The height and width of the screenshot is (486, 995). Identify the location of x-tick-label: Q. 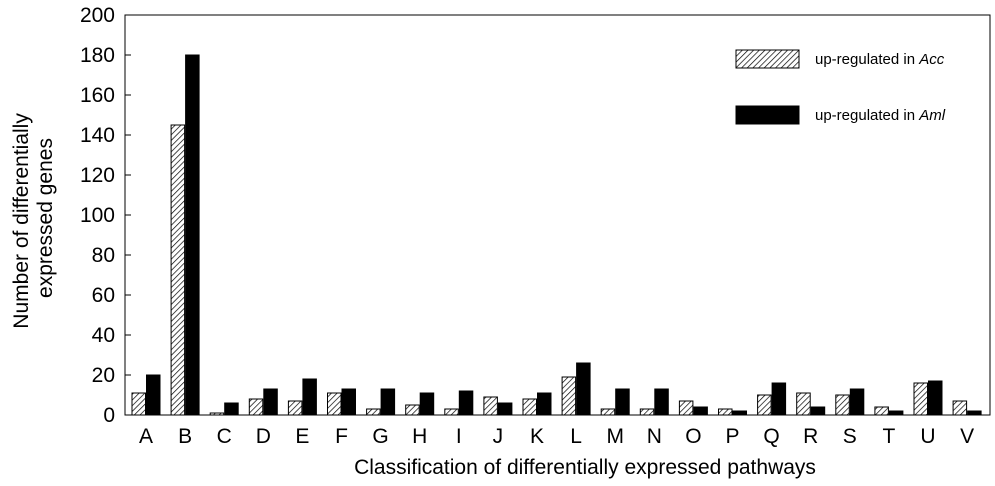
(771, 436).